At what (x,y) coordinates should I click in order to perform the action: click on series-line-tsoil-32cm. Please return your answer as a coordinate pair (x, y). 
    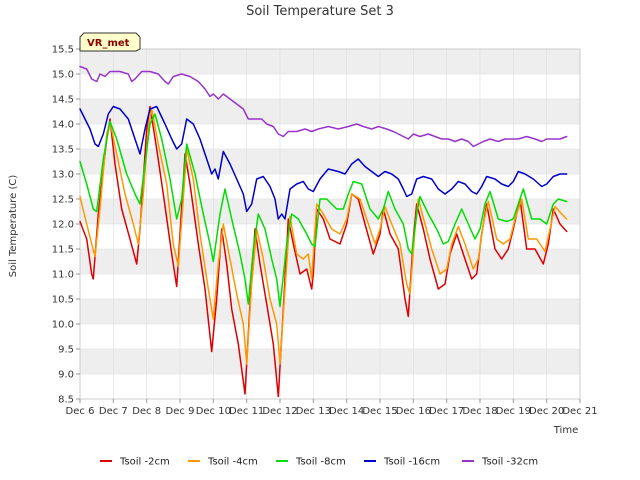
    Looking at the image, I should click on (323, 106).